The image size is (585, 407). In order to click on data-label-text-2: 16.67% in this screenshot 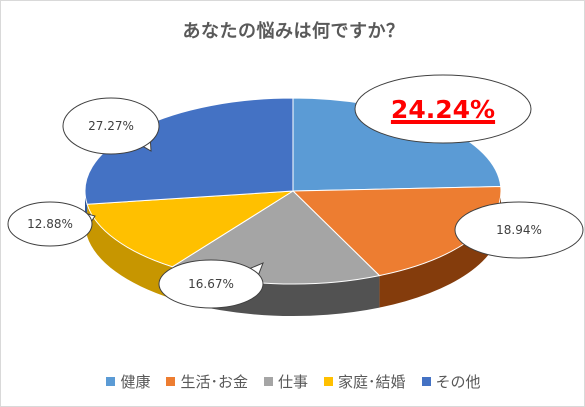, I will do `click(211, 284)`.